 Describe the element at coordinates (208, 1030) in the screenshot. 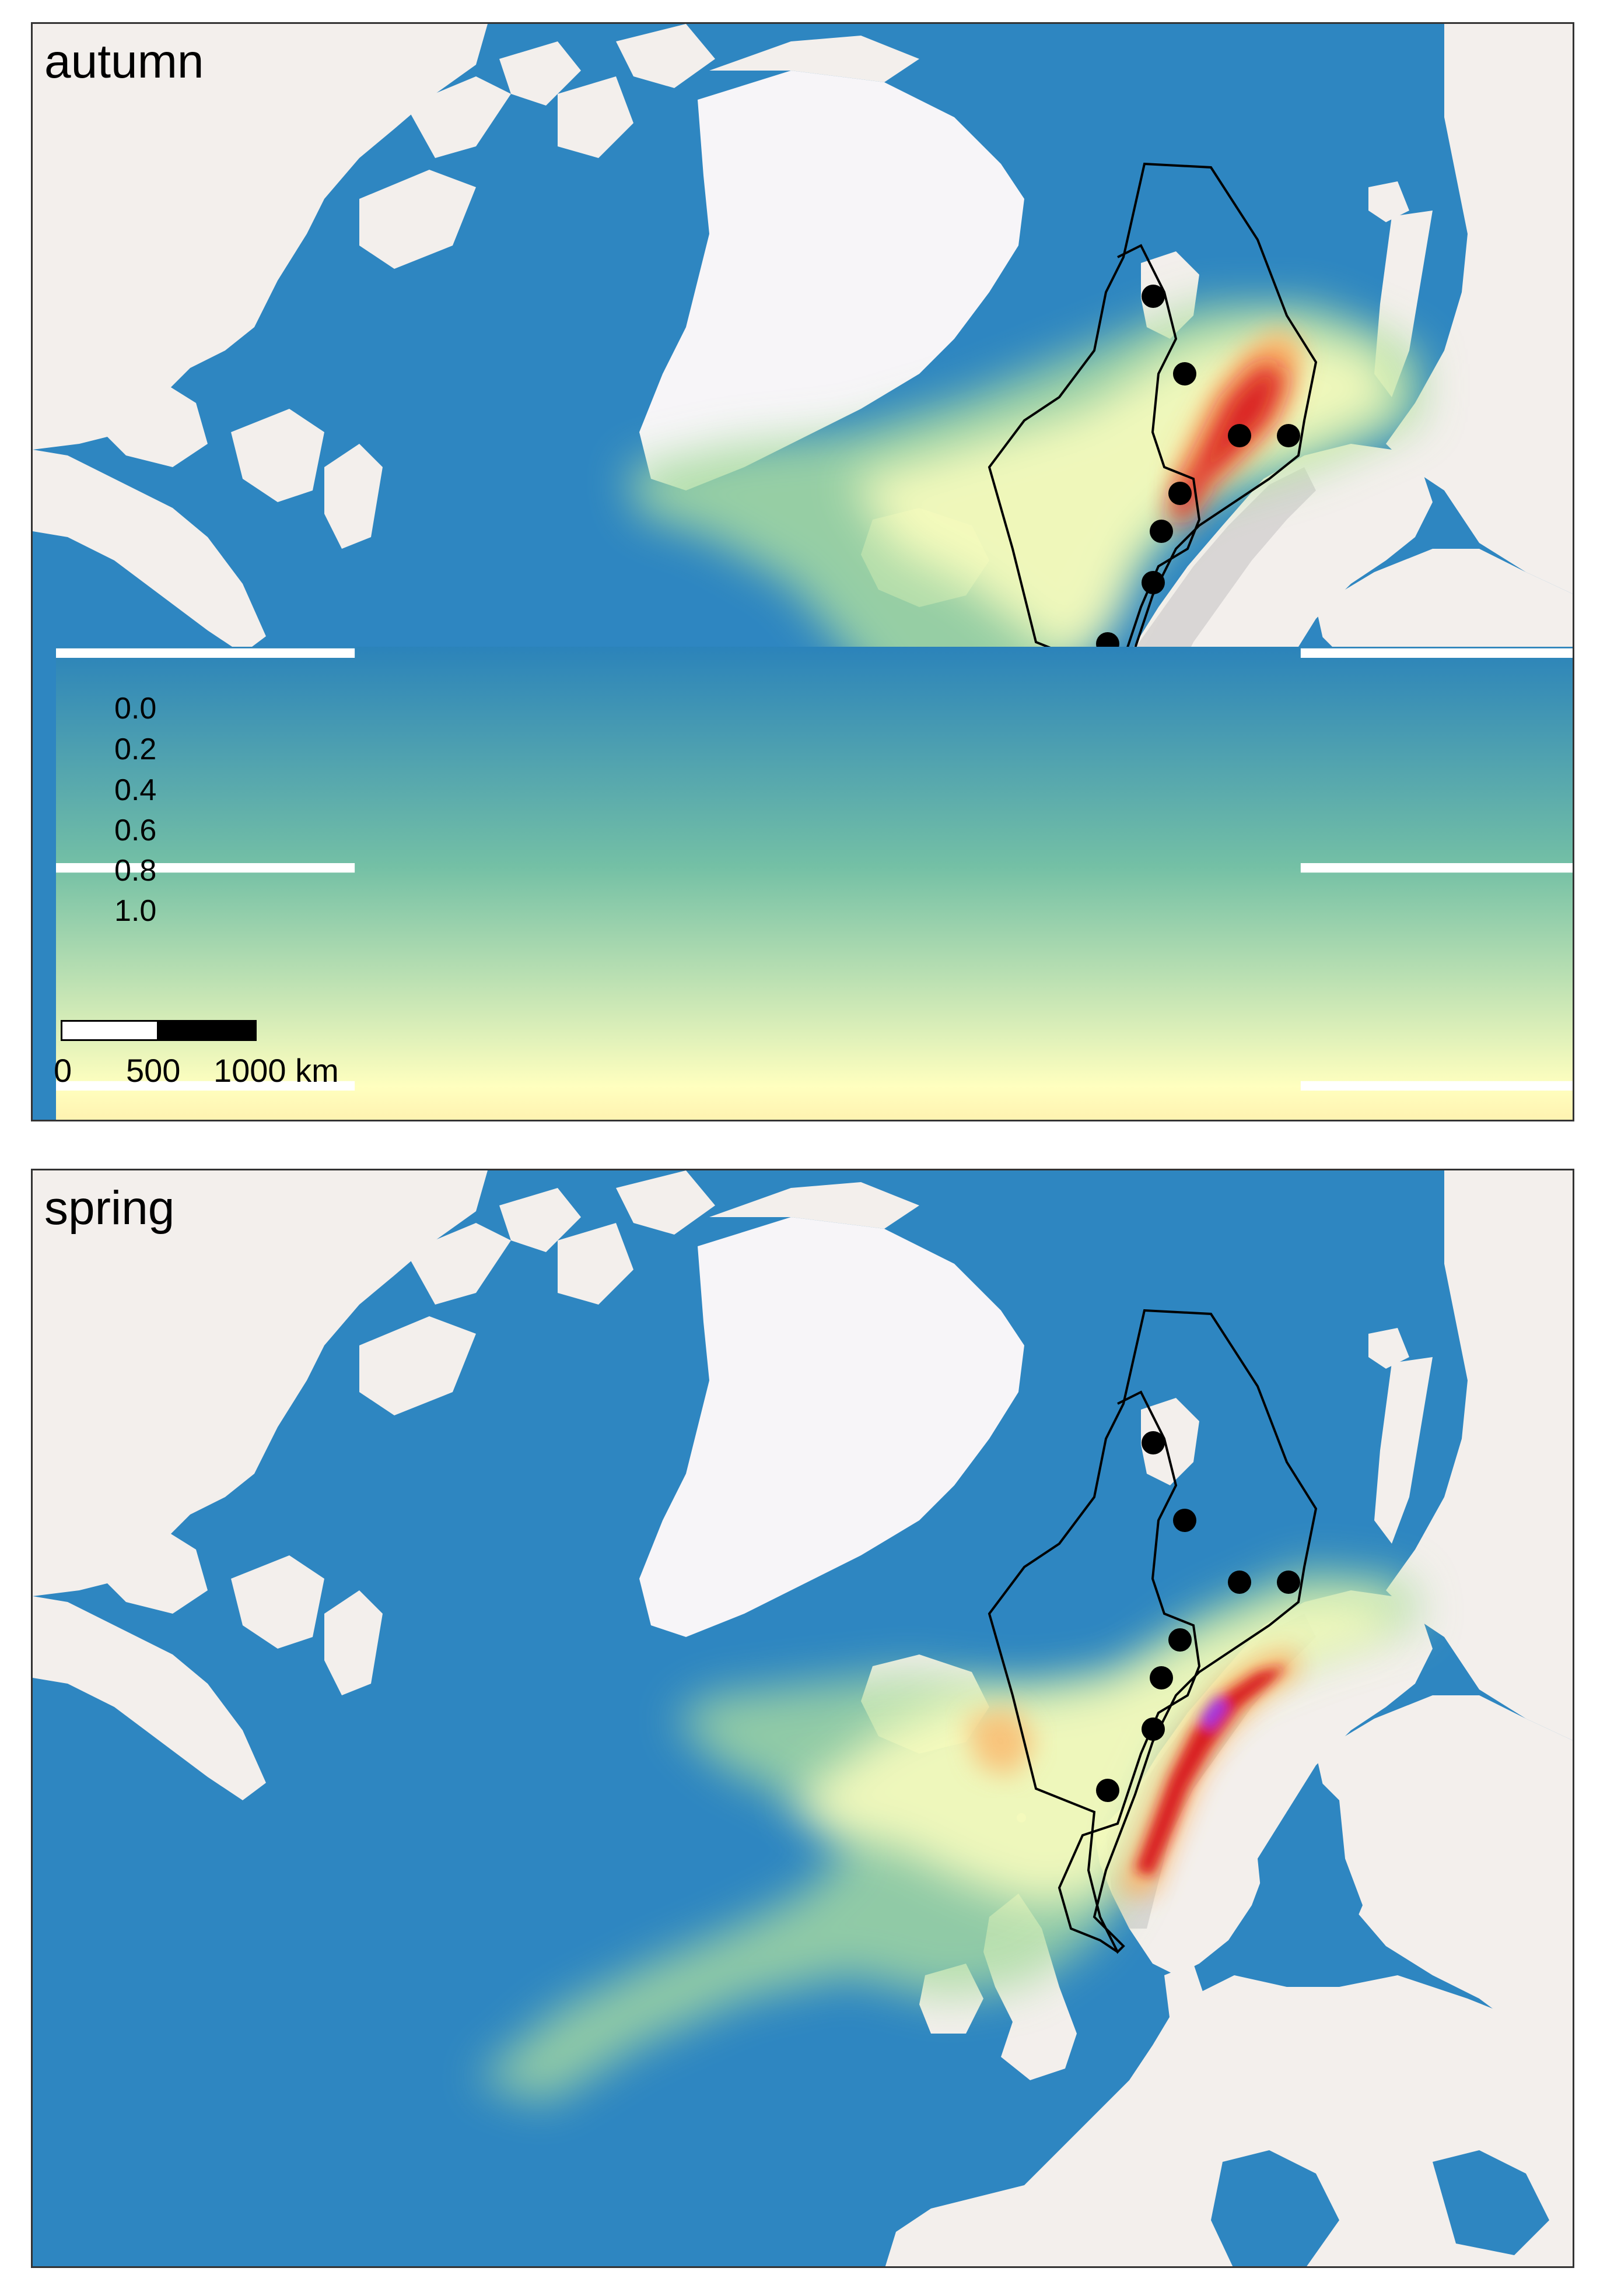

I see `scale-bar-black-segment` at that location.